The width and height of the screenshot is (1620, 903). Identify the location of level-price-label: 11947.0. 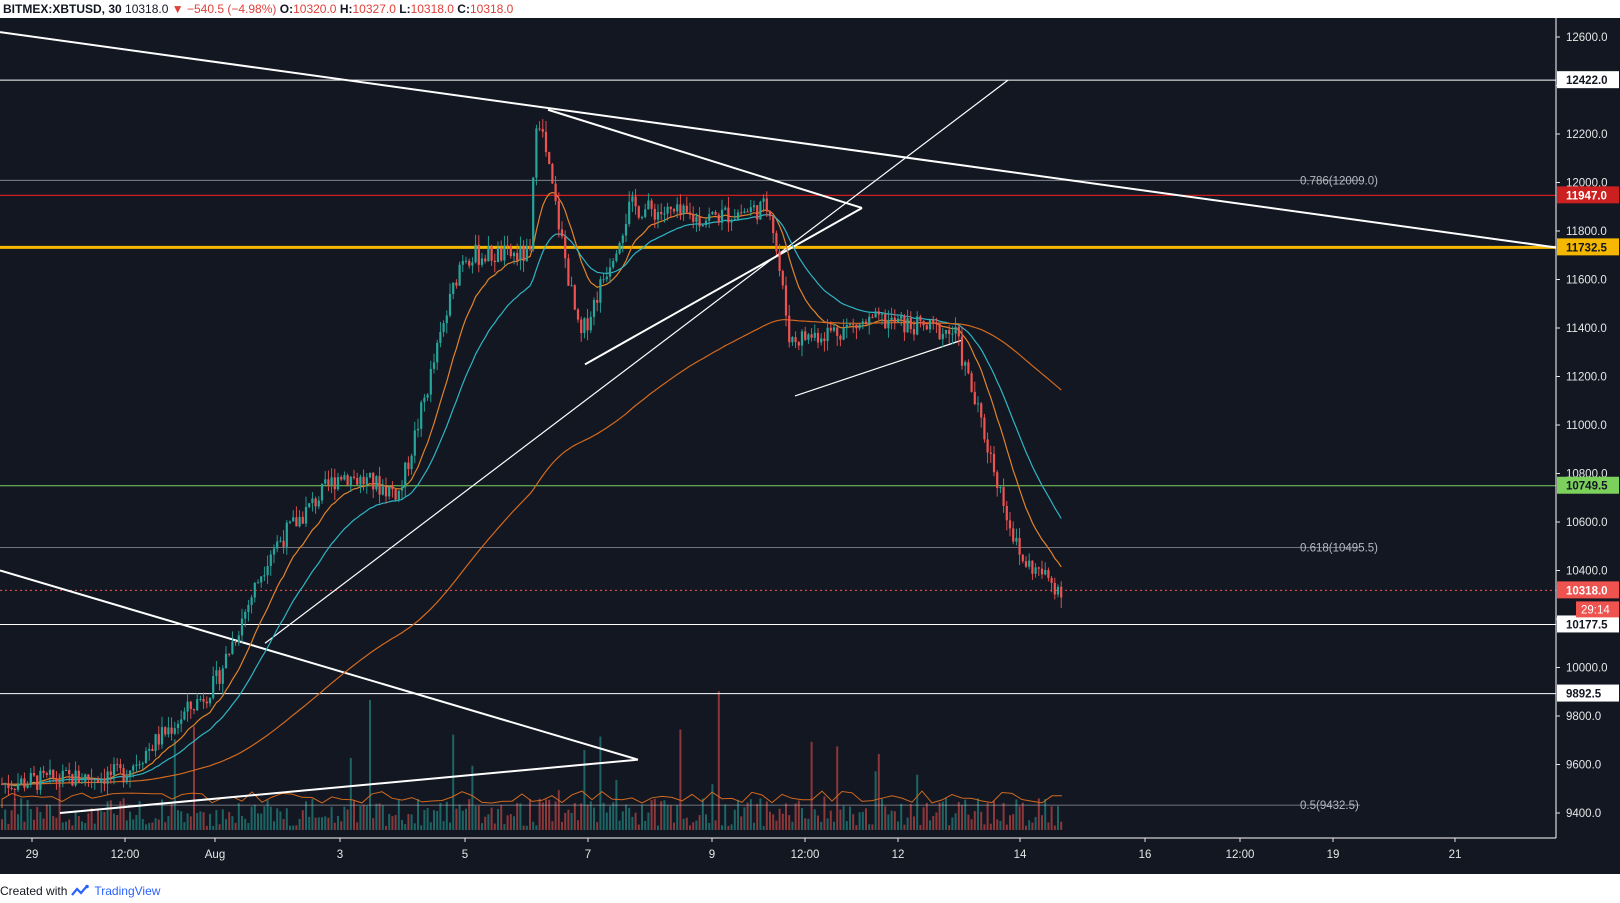
(1586, 196).